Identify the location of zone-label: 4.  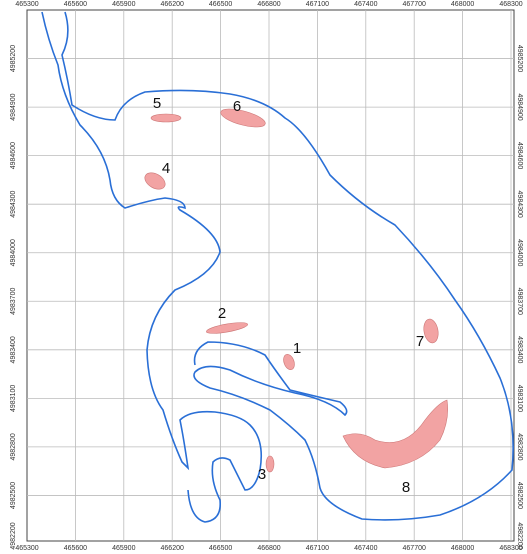
(166, 168).